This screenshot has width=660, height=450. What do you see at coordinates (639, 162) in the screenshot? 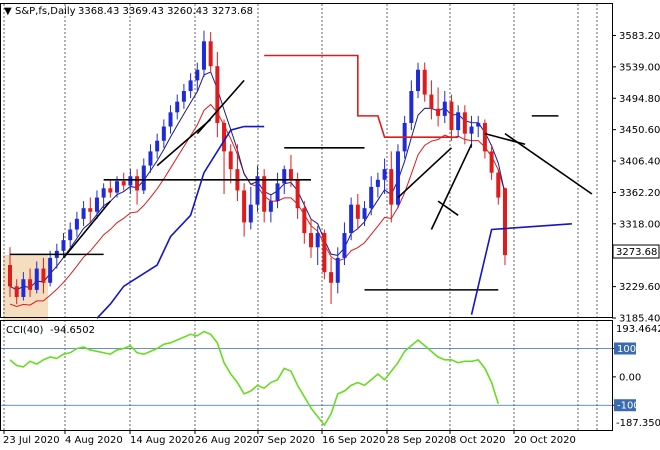
I see `price-tick-label: 3406.40` at bounding box center [639, 162].